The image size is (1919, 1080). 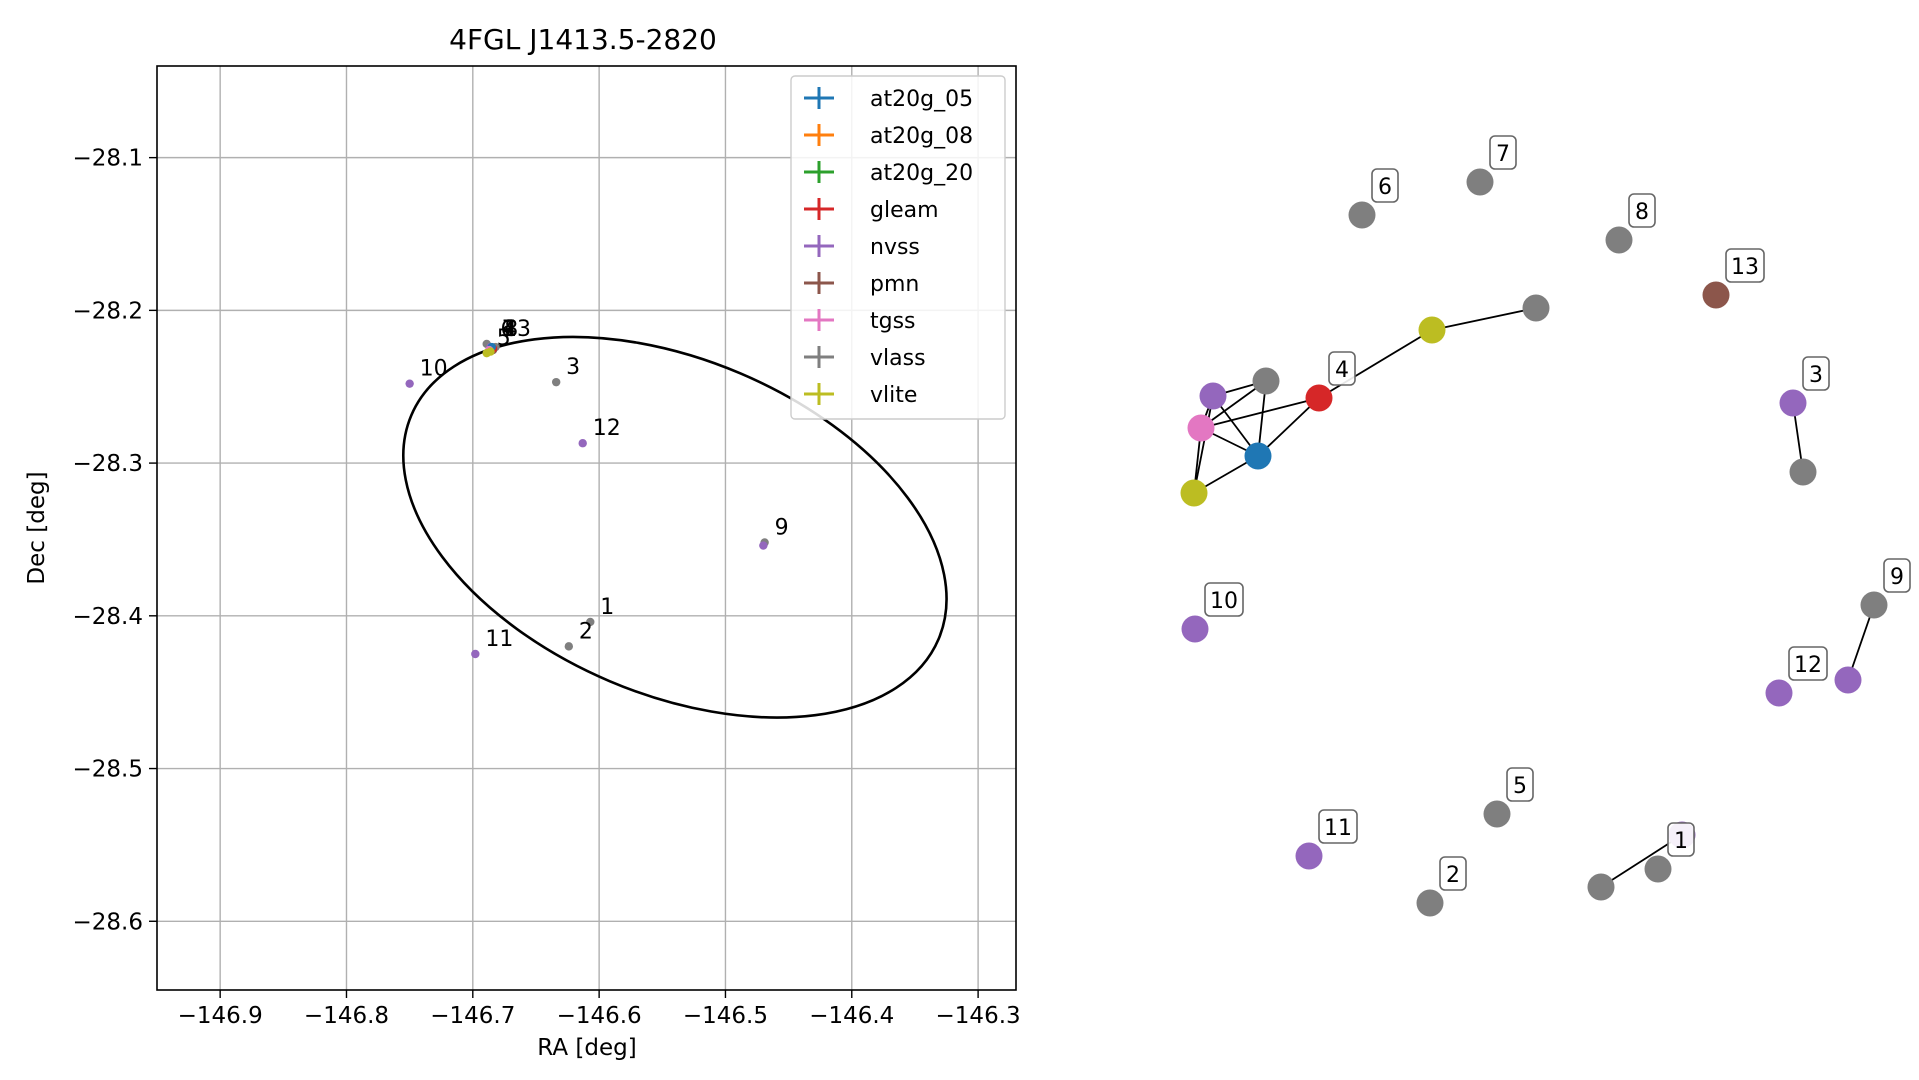 I want to click on x-tick-label: −146.3, so click(x=978, y=1016).